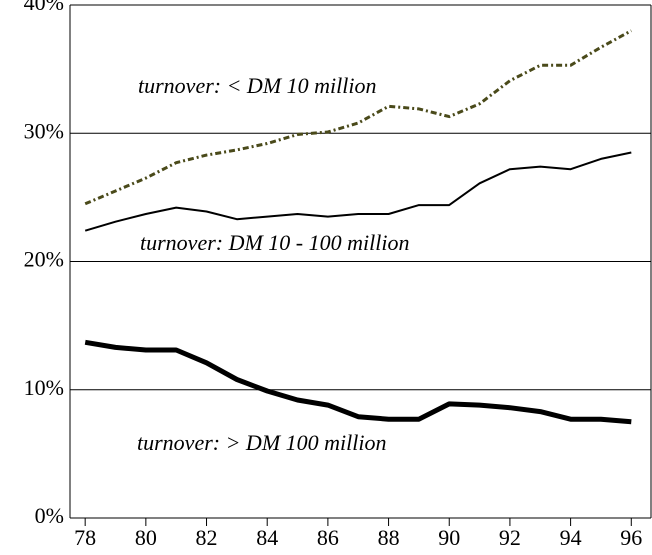  I want to click on x-tick-label: 82, so click(207, 537).